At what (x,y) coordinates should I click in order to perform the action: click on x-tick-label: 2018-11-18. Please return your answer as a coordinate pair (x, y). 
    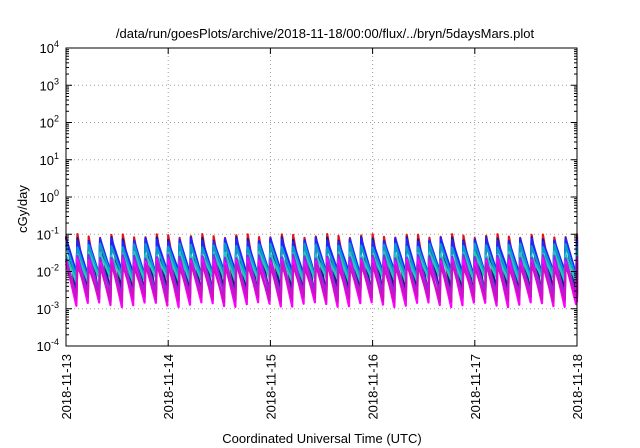
    Looking at the image, I should click on (577, 387).